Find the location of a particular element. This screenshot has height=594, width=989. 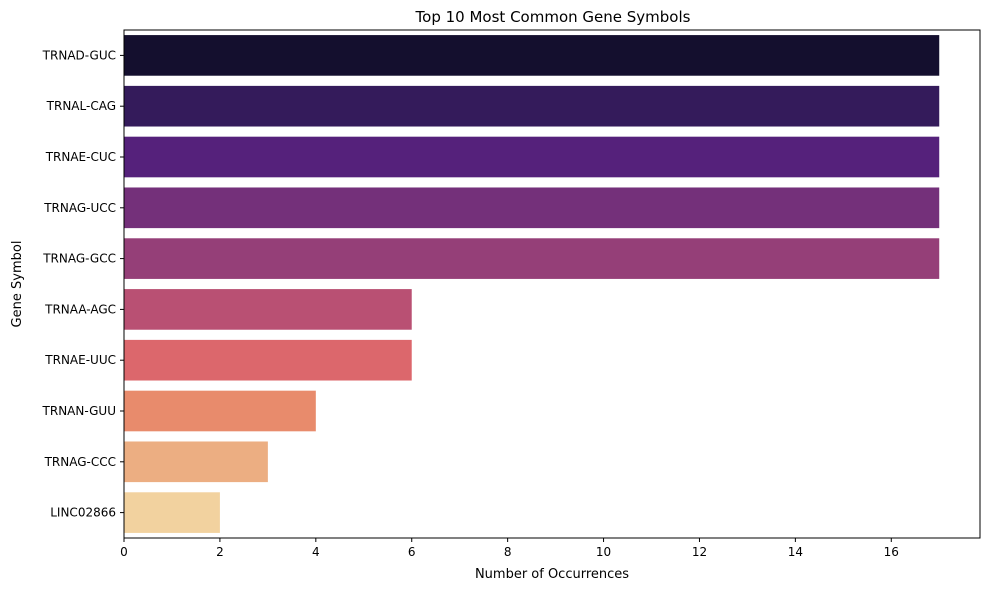

x-tick-label: 8 is located at coordinates (508, 552).